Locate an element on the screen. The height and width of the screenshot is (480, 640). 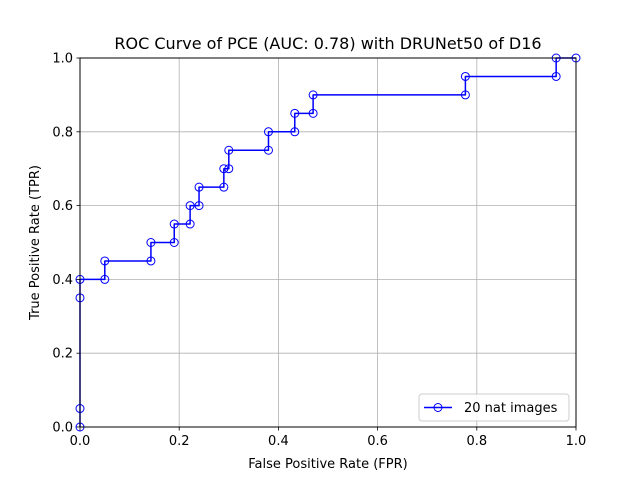
y-tick-label: 0.8 is located at coordinates (62, 132).